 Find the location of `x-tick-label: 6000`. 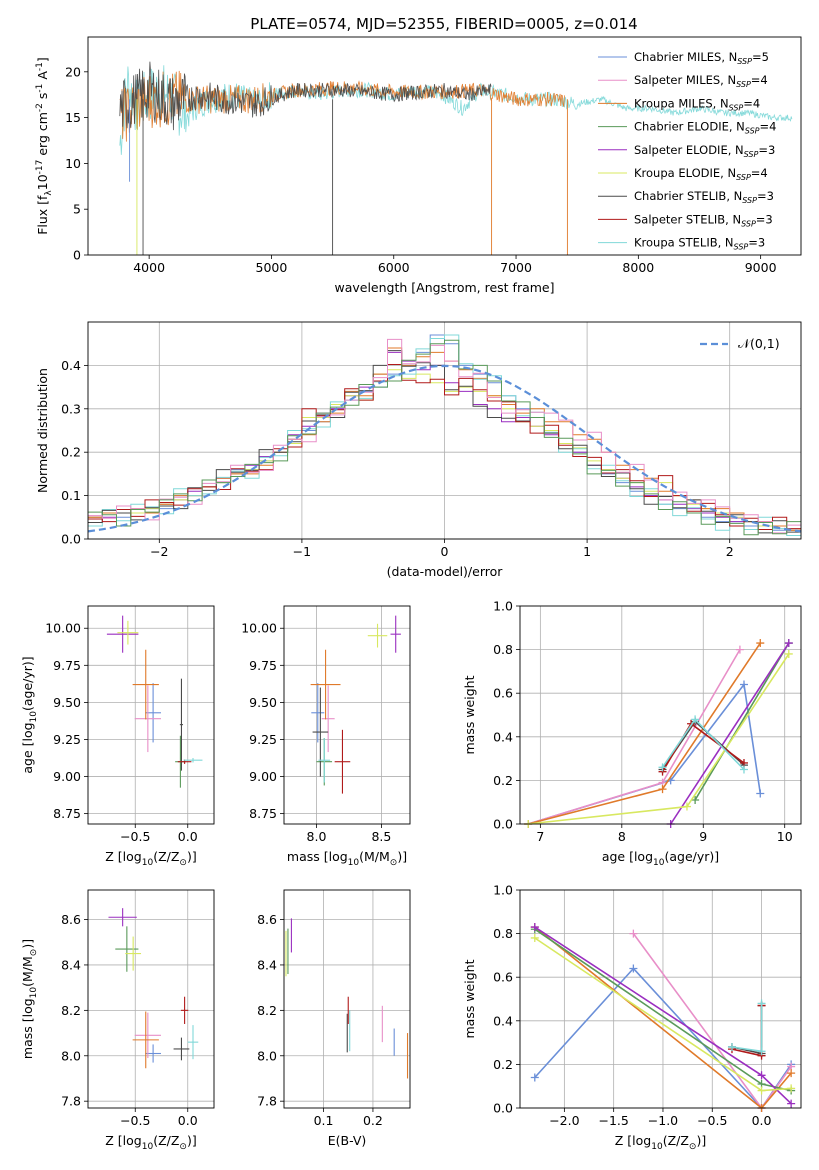

x-tick-label: 6000 is located at coordinates (394, 267).